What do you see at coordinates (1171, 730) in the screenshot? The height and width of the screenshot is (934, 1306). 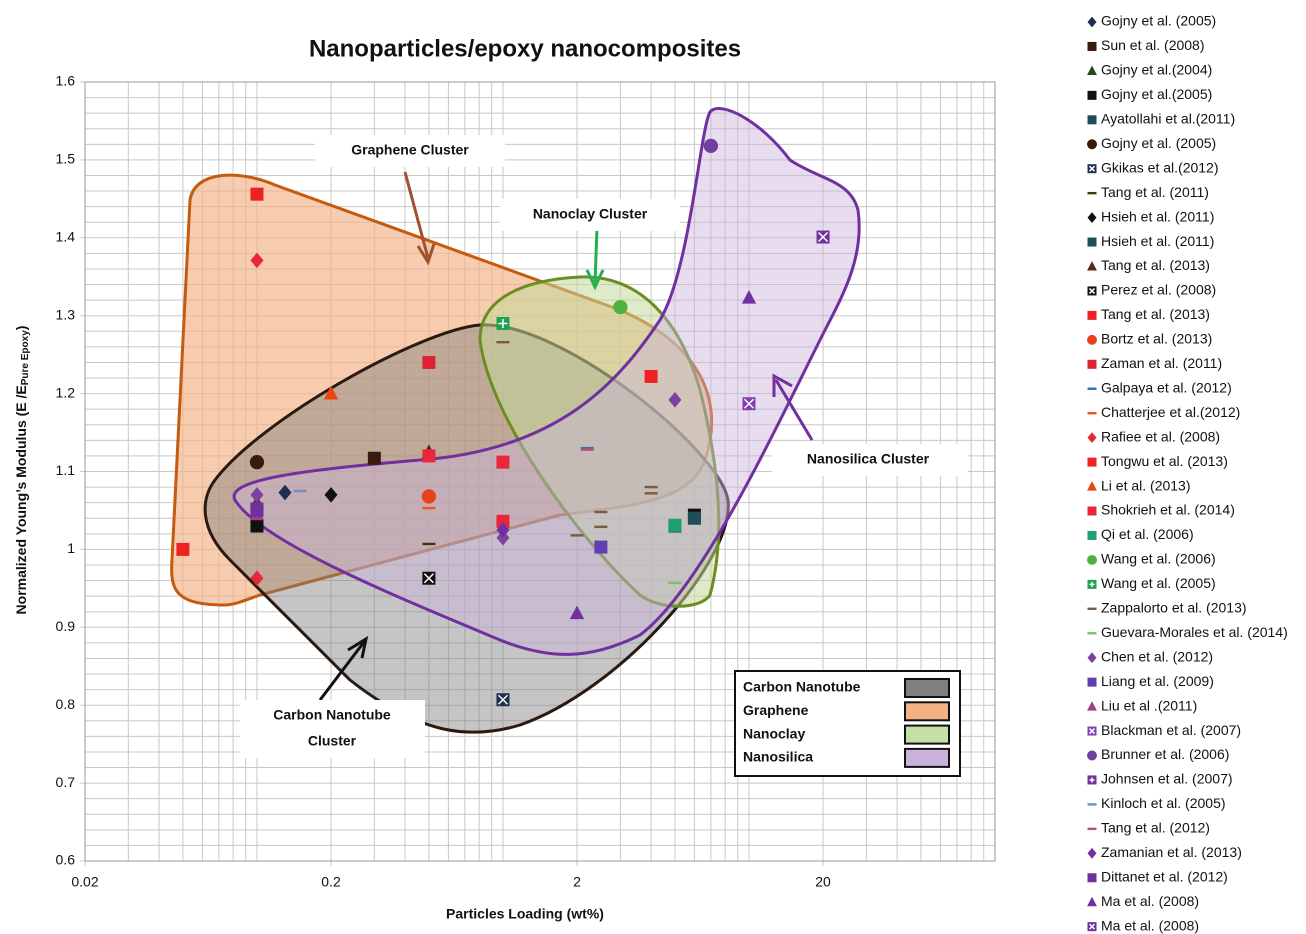 I see `legend-label: Blackman et al. (2007)` at bounding box center [1171, 730].